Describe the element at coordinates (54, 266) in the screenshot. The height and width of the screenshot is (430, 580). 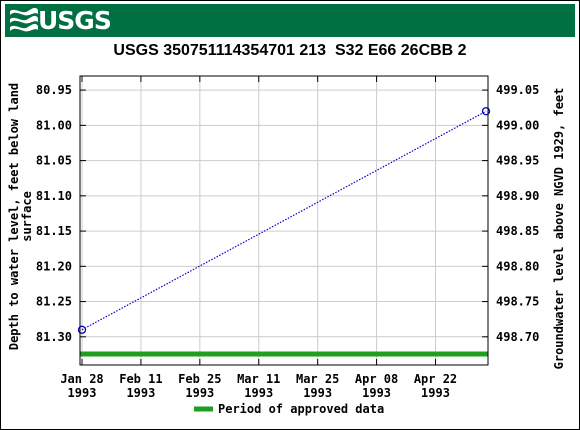
I see `left-tick-label: 81.20` at that location.